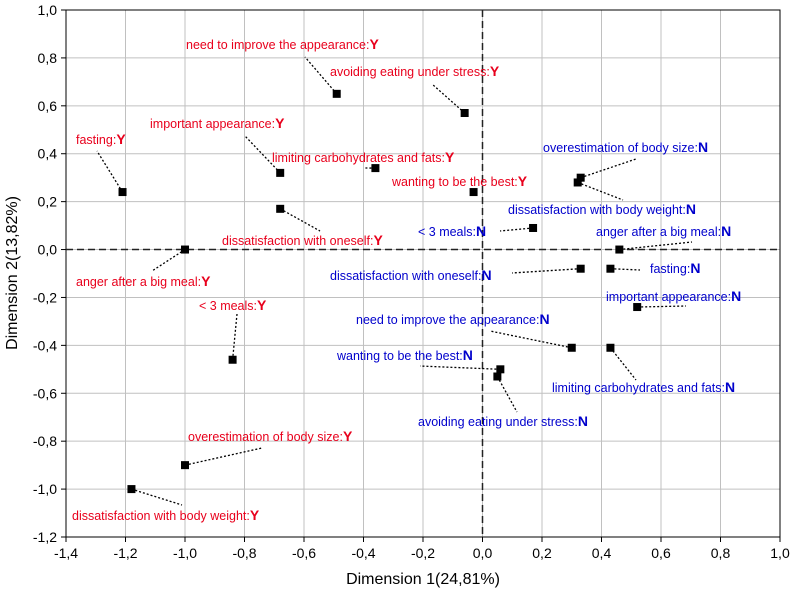 This screenshot has width=795, height=594. I want to click on data-point-label: wanting to be the best:Y, so click(459, 181).